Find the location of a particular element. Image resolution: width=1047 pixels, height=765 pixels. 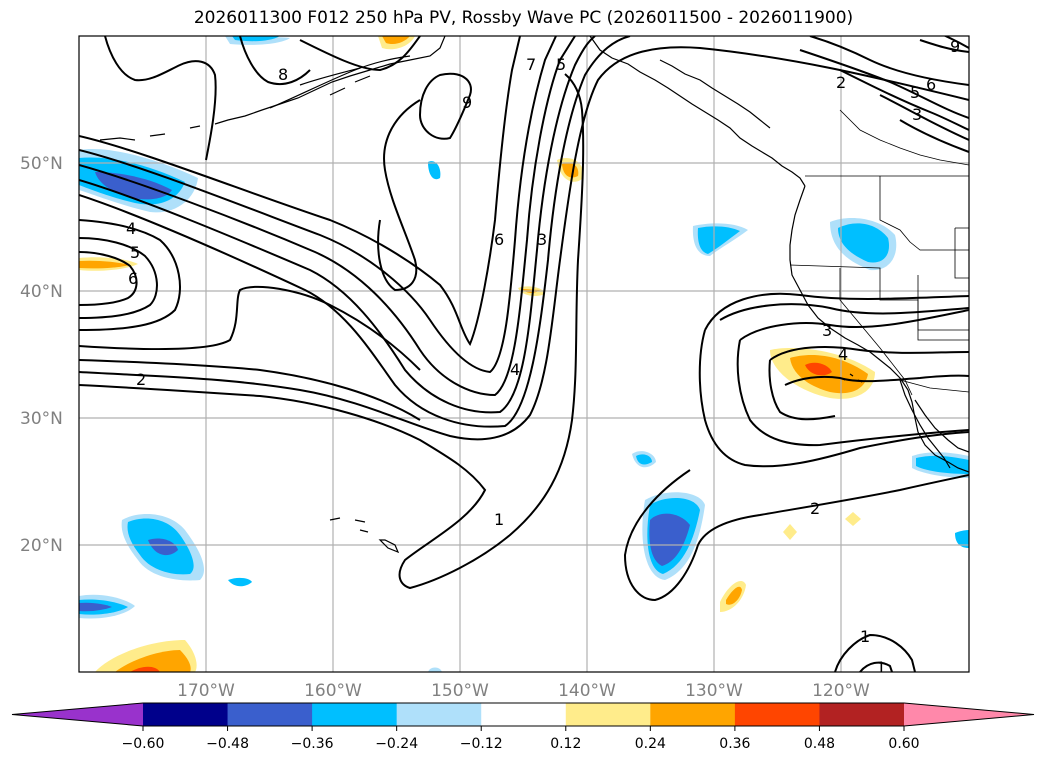

lon-label: 150°W is located at coordinates (460, 691).